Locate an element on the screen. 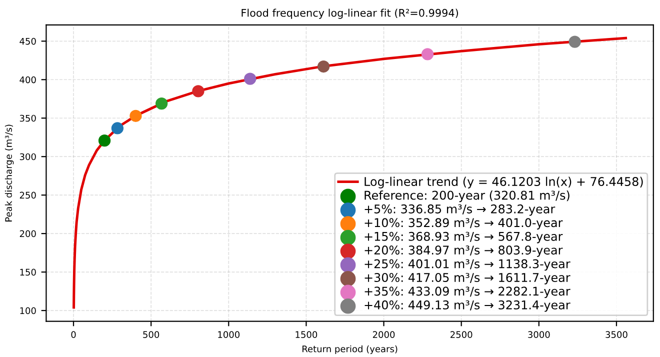 The width and height of the screenshot is (660, 357). legend-label: +35%: 433.09 m³/s → 2282.1-year is located at coordinates (467, 292).